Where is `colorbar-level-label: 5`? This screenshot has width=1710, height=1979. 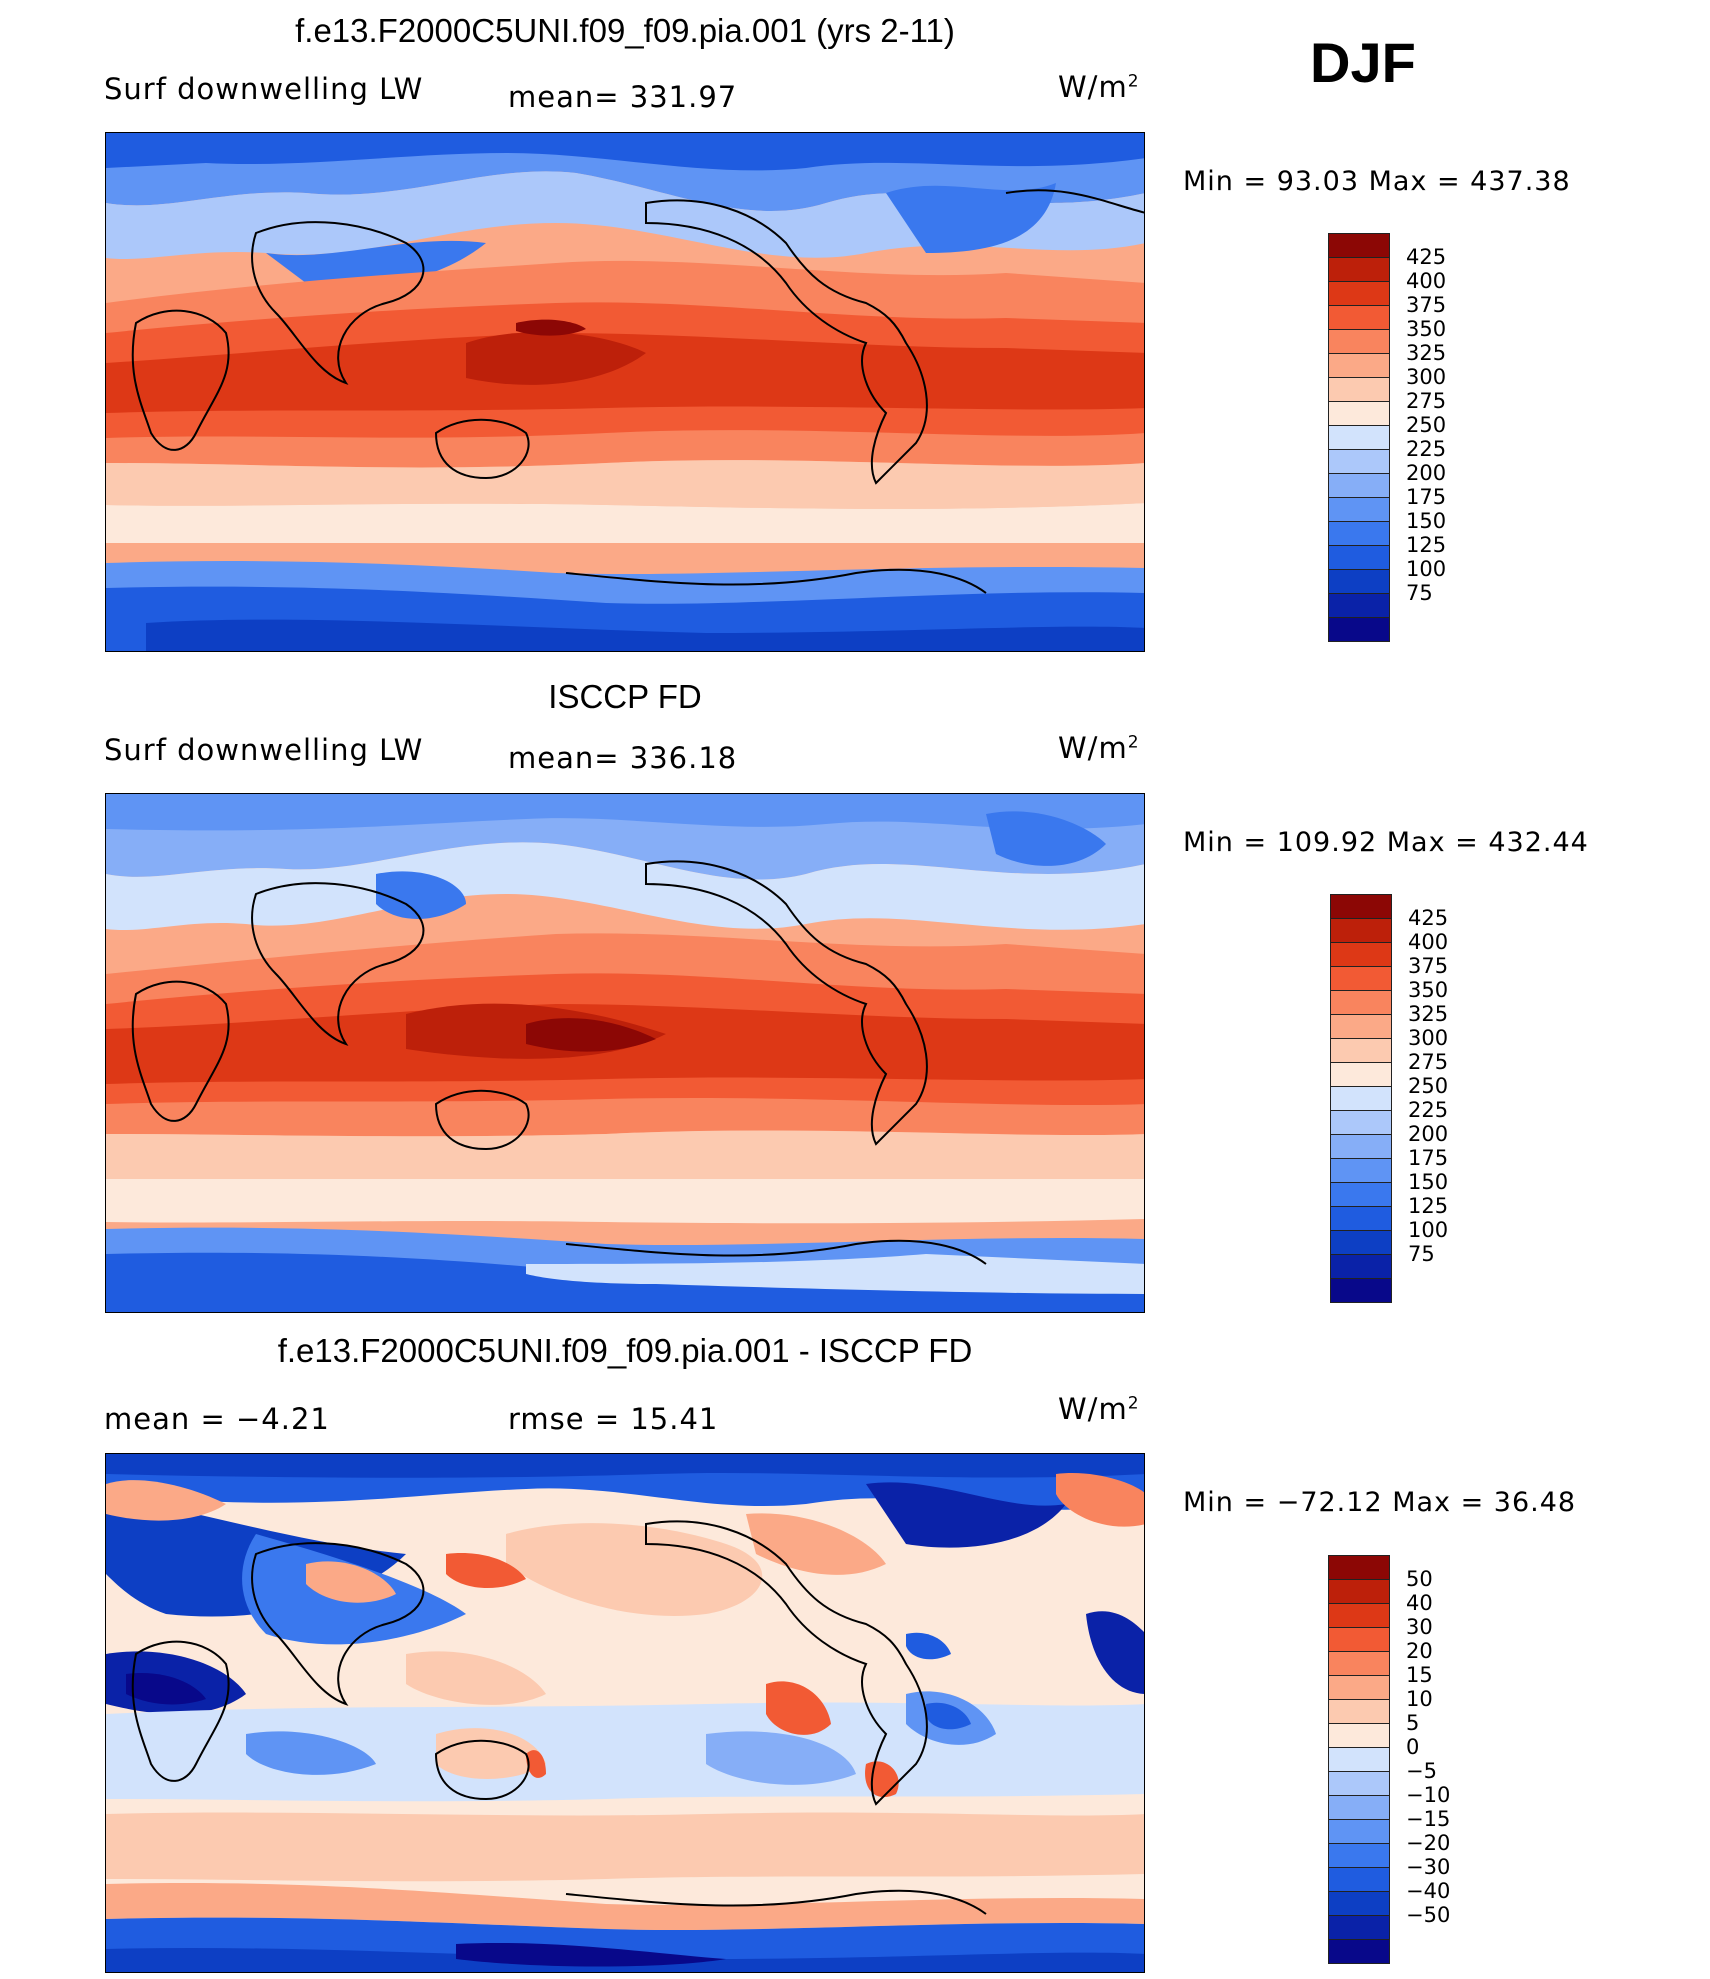 colorbar-level-label: 5 is located at coordinates (1413, 1723).